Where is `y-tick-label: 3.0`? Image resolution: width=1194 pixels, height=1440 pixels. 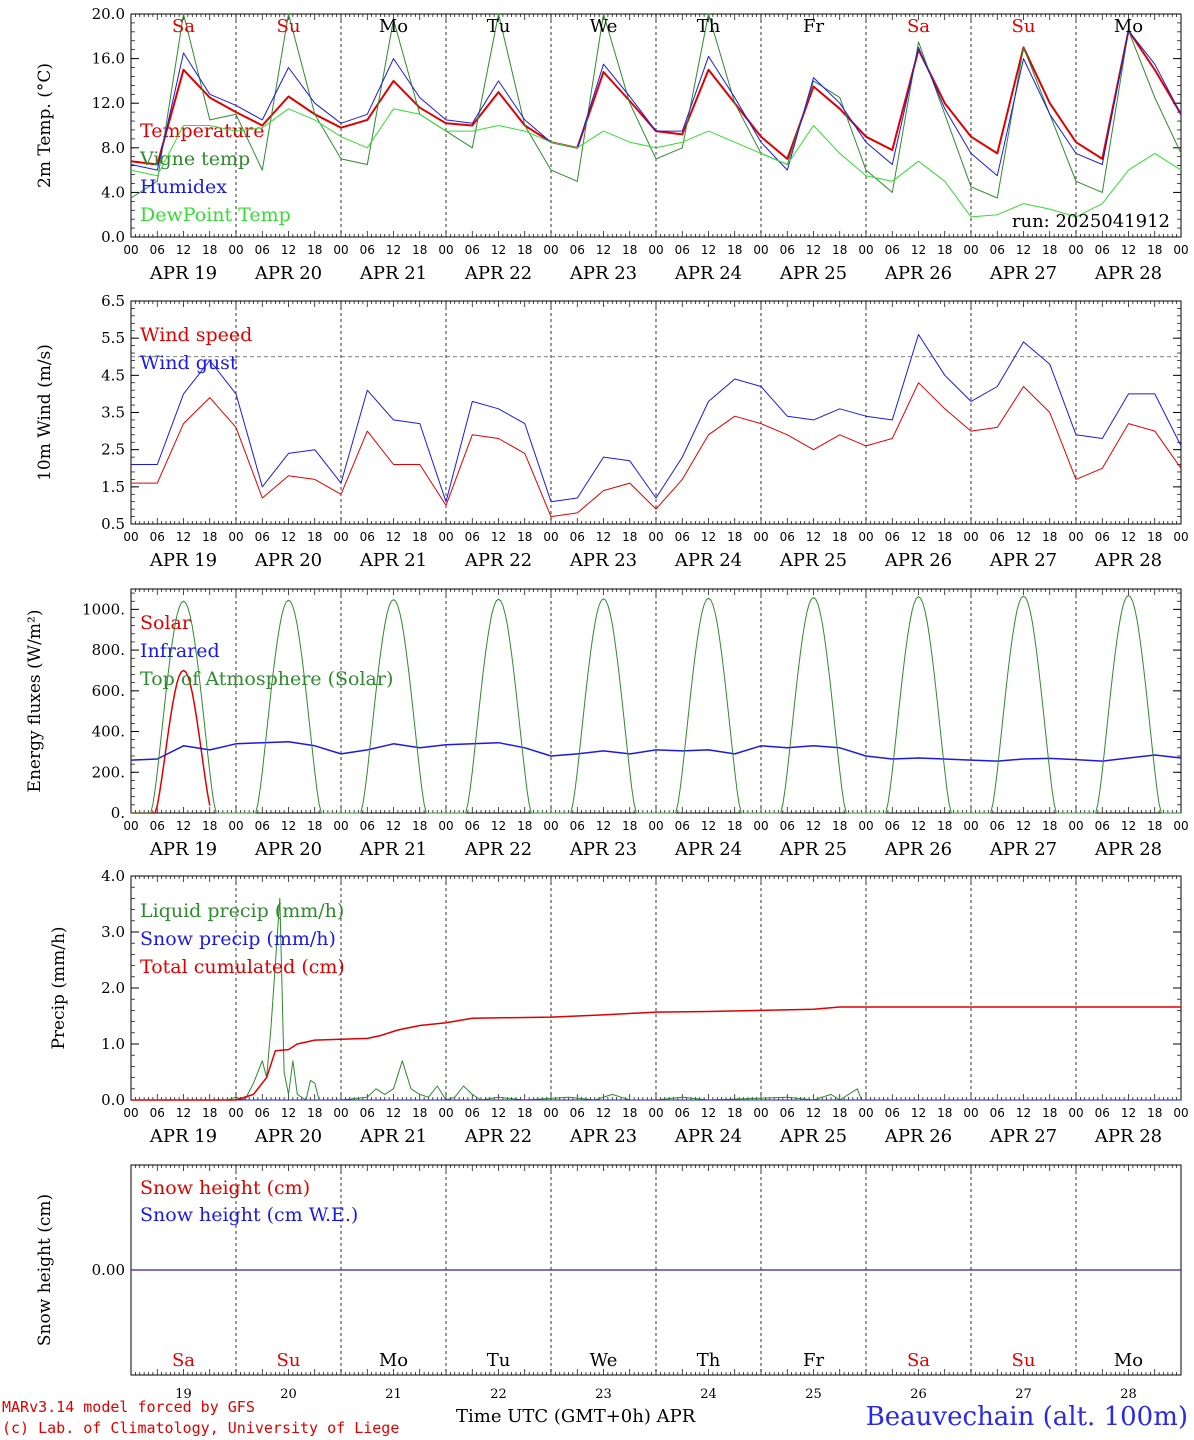 y-tick-label: 3.0 is located at coordinates (113, 932).